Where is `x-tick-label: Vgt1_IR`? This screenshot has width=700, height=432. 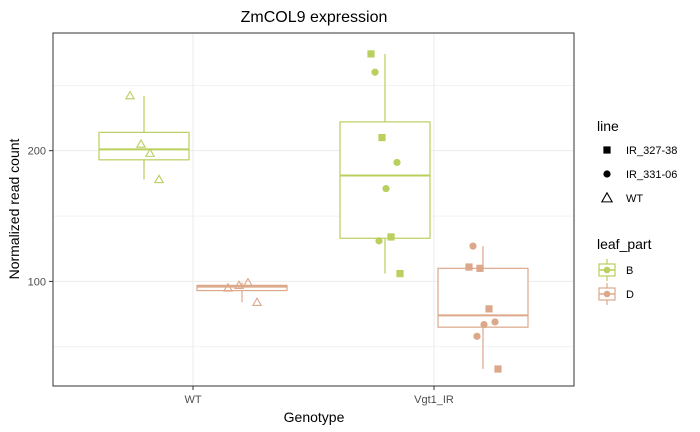
x-tick-label: Vgt1_IR is located at coordinates (434, 400).